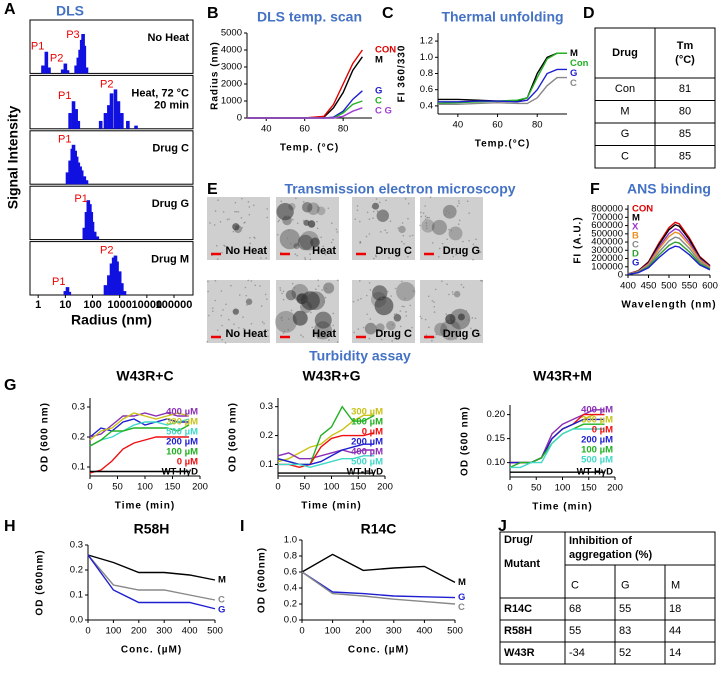  Describe the element at coordinates (607, 266) in the screenshot. I see `y-tick-label: 100000` at that location.